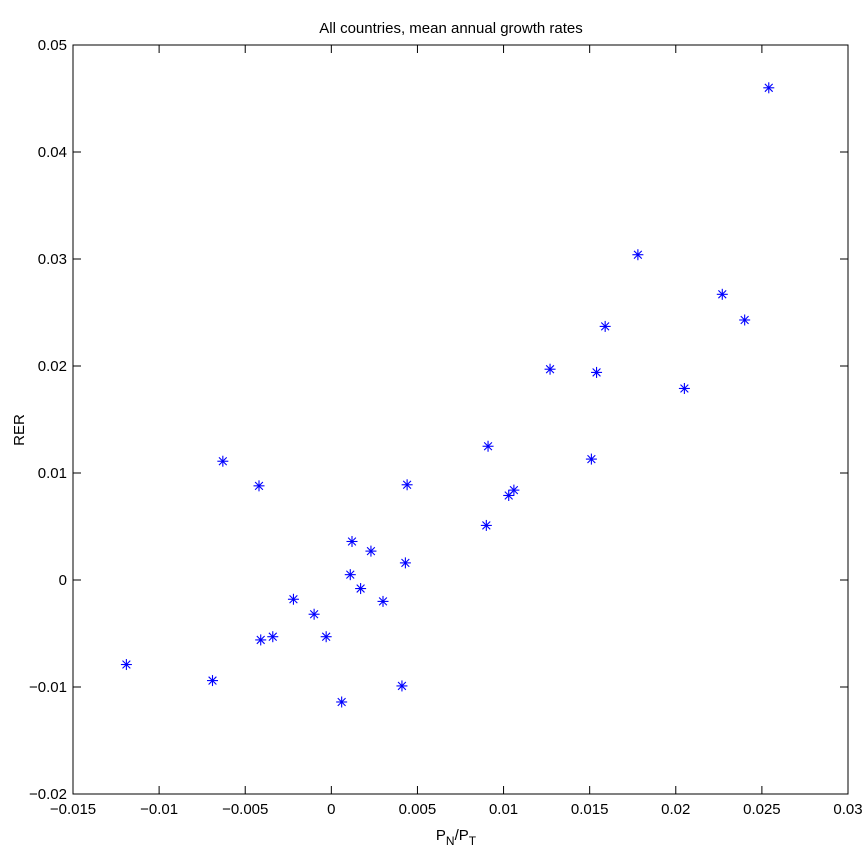 The image size is (868, 865). I want to click on x-label-base2: P, so click(464, 835).